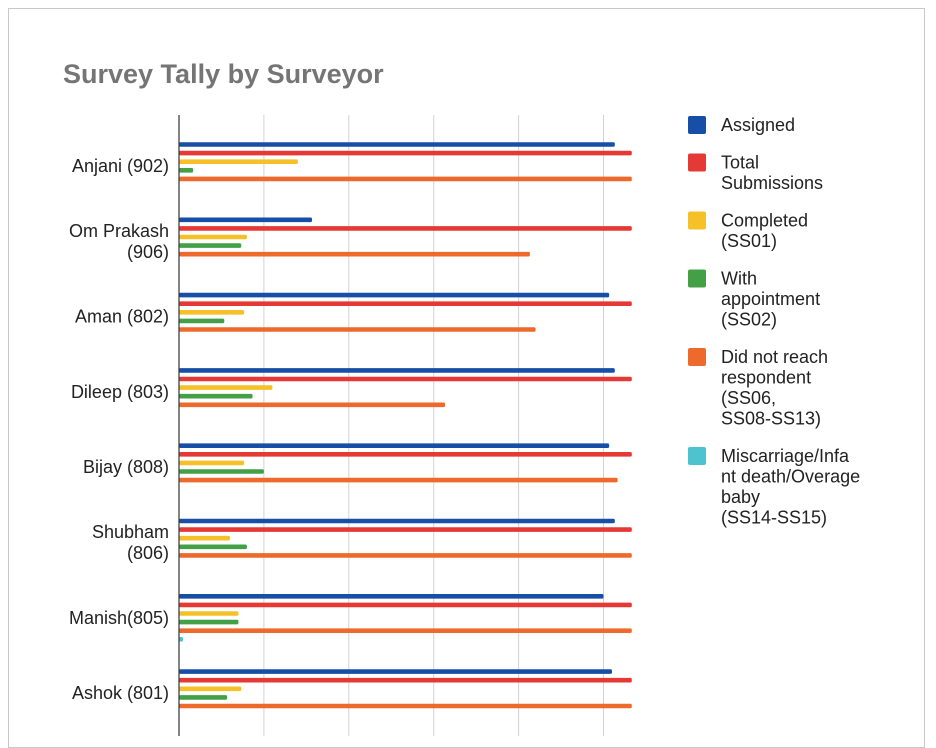 This screenshot has width=936, height=748. Describe the element at coordinates (122, 317) in the screenshot. I see `category-label: Aman (802)` at that location.